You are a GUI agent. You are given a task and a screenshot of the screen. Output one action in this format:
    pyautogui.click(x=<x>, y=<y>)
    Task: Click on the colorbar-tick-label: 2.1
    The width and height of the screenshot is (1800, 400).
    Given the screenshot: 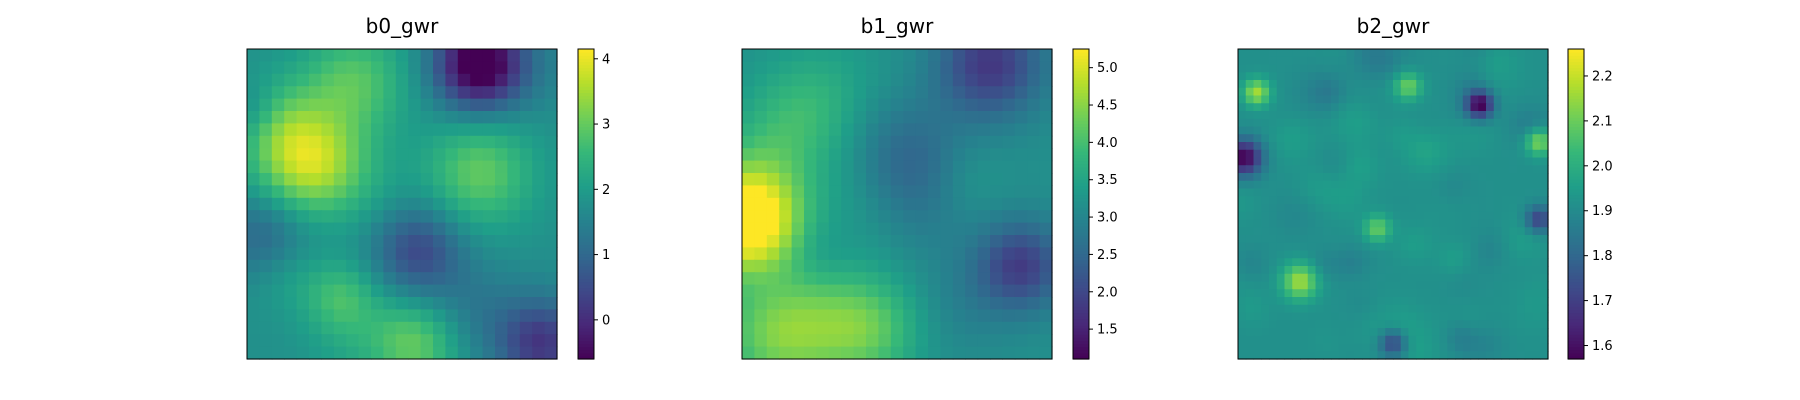 What is the action you would take?
    pyautogui.click(x=1602, y=121)
    